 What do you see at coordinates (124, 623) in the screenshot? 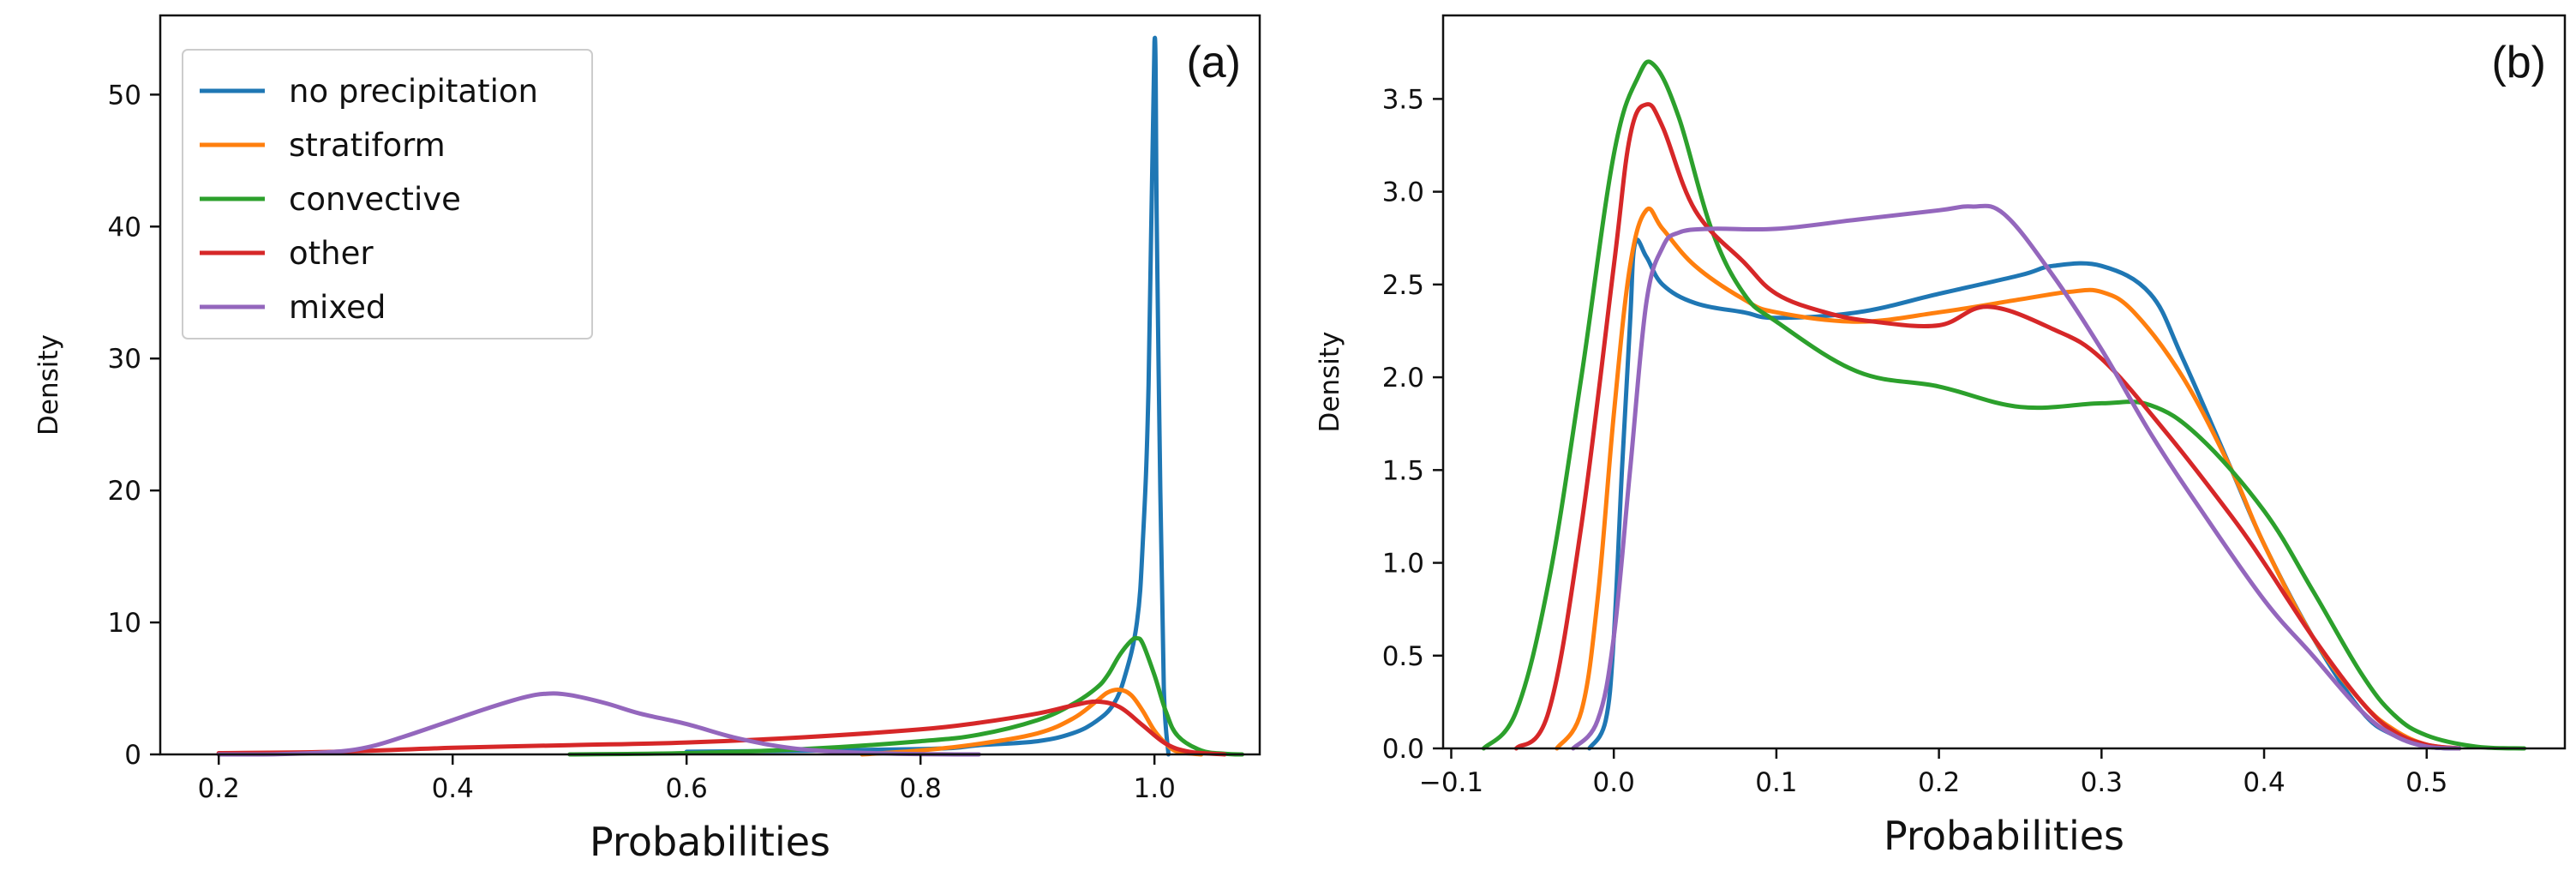
I see `panel-a-y-tick-label: 10` at bounding box center [124, 623].